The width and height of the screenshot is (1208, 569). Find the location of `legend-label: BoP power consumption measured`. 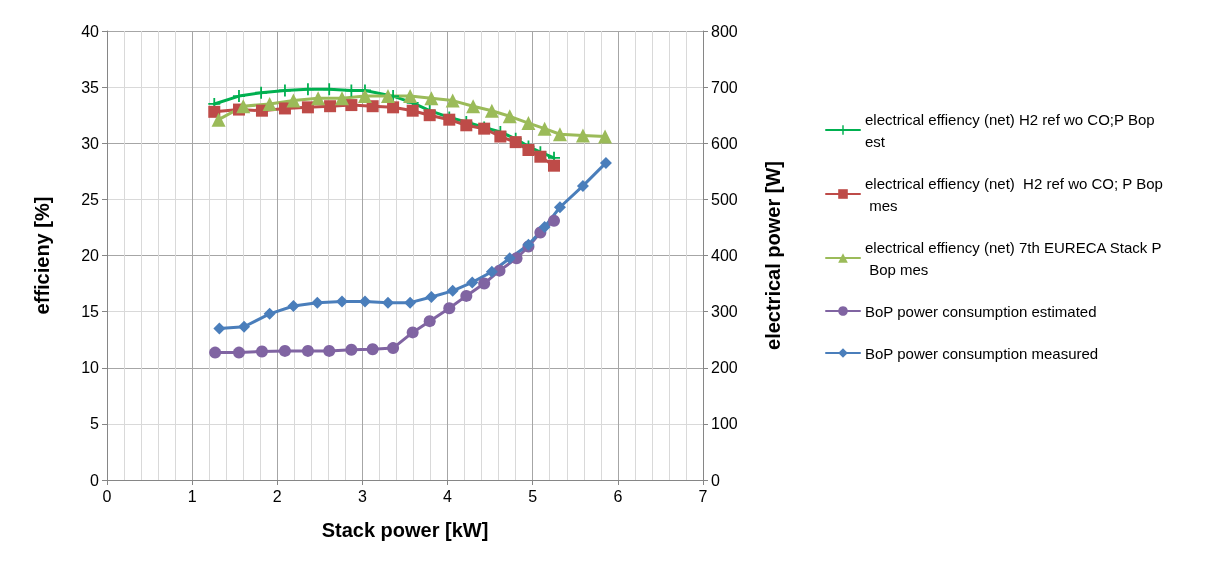

legend-label: BoP power consumption measured is located at coordinates (982, 353).